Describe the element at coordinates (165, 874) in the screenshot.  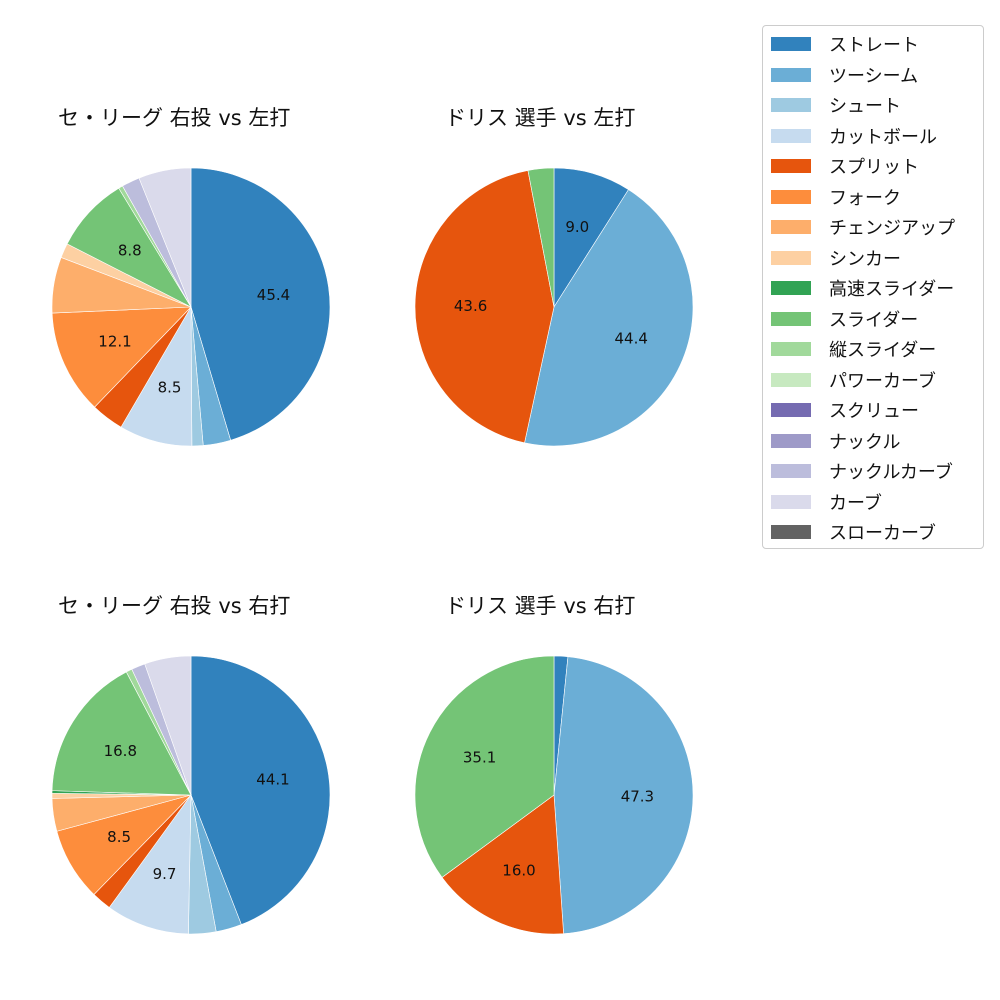
I see `pie-slice-label: 9.7` at that location.